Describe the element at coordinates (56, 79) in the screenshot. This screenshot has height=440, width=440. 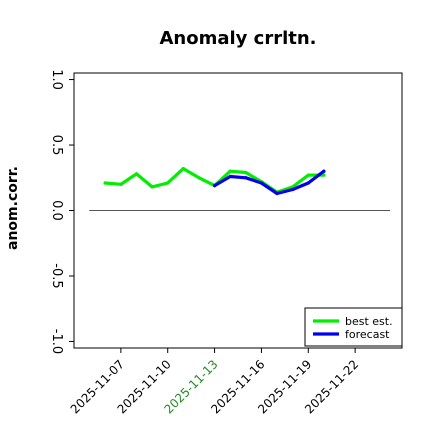
I see `y-tick-label: 1.0` at that location.